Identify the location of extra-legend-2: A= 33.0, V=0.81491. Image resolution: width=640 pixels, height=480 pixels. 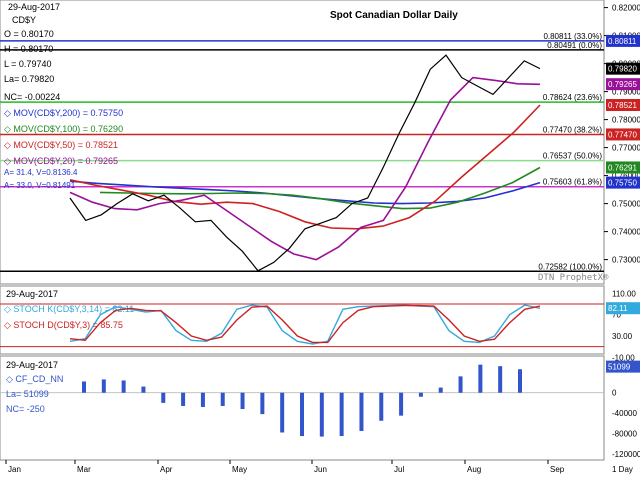
(40, 185).